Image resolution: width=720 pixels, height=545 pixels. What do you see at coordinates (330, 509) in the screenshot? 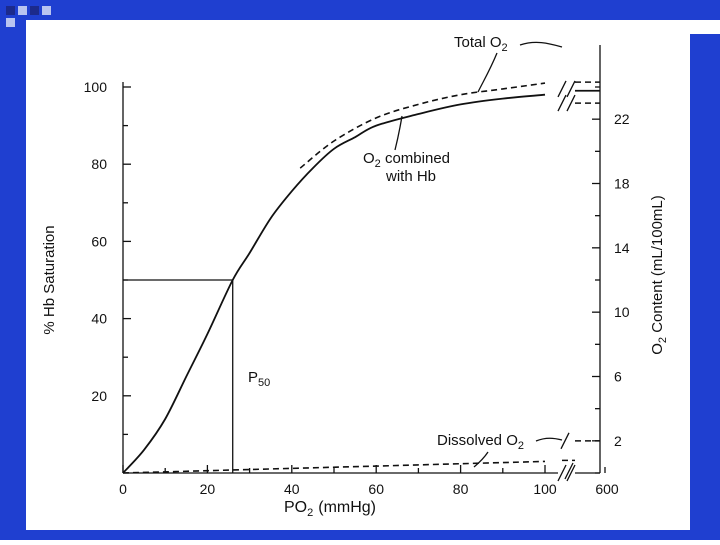
I see `x-axis-label: PO2 (mmHg)` at bounding box center [330, 509].